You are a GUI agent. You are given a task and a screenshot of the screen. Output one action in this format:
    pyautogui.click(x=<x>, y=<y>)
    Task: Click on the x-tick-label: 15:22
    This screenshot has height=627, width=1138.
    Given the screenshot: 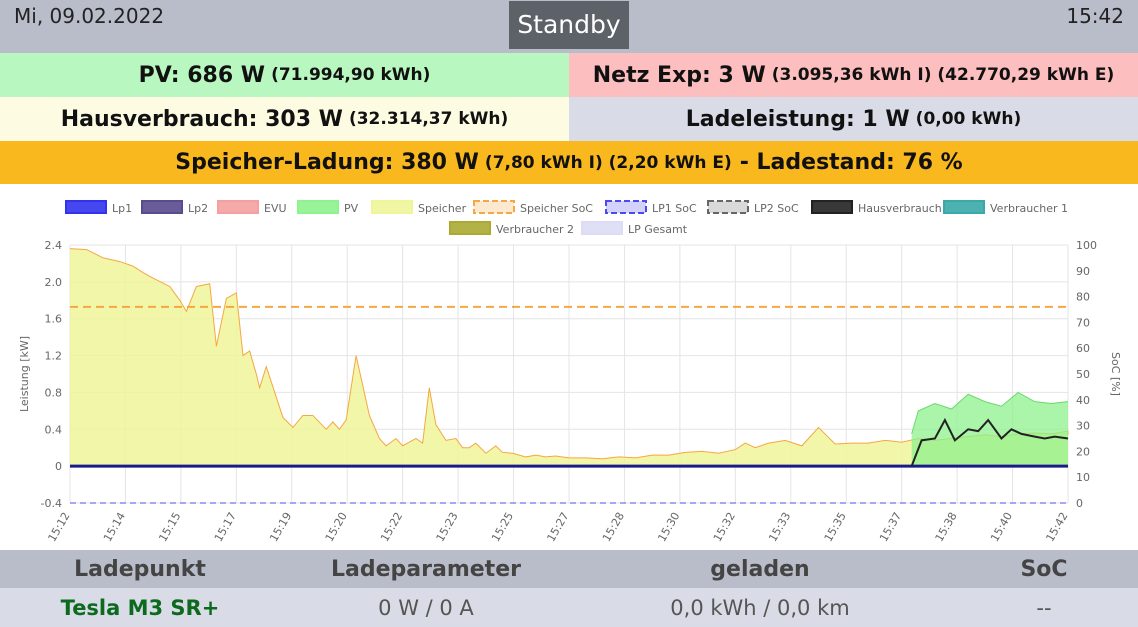 What is the action you would take?
    pyautogui.click(x=391, y=527)
    